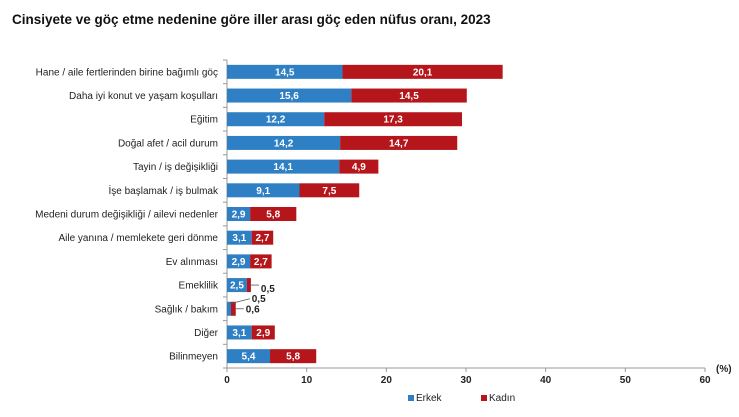 Image resolution: width=739 pixels, height=417 pixels. What do you see at coordinates (204, 120) in the screenshot?
I see `category-label: Eğitim` at bounding box center [204, 120].